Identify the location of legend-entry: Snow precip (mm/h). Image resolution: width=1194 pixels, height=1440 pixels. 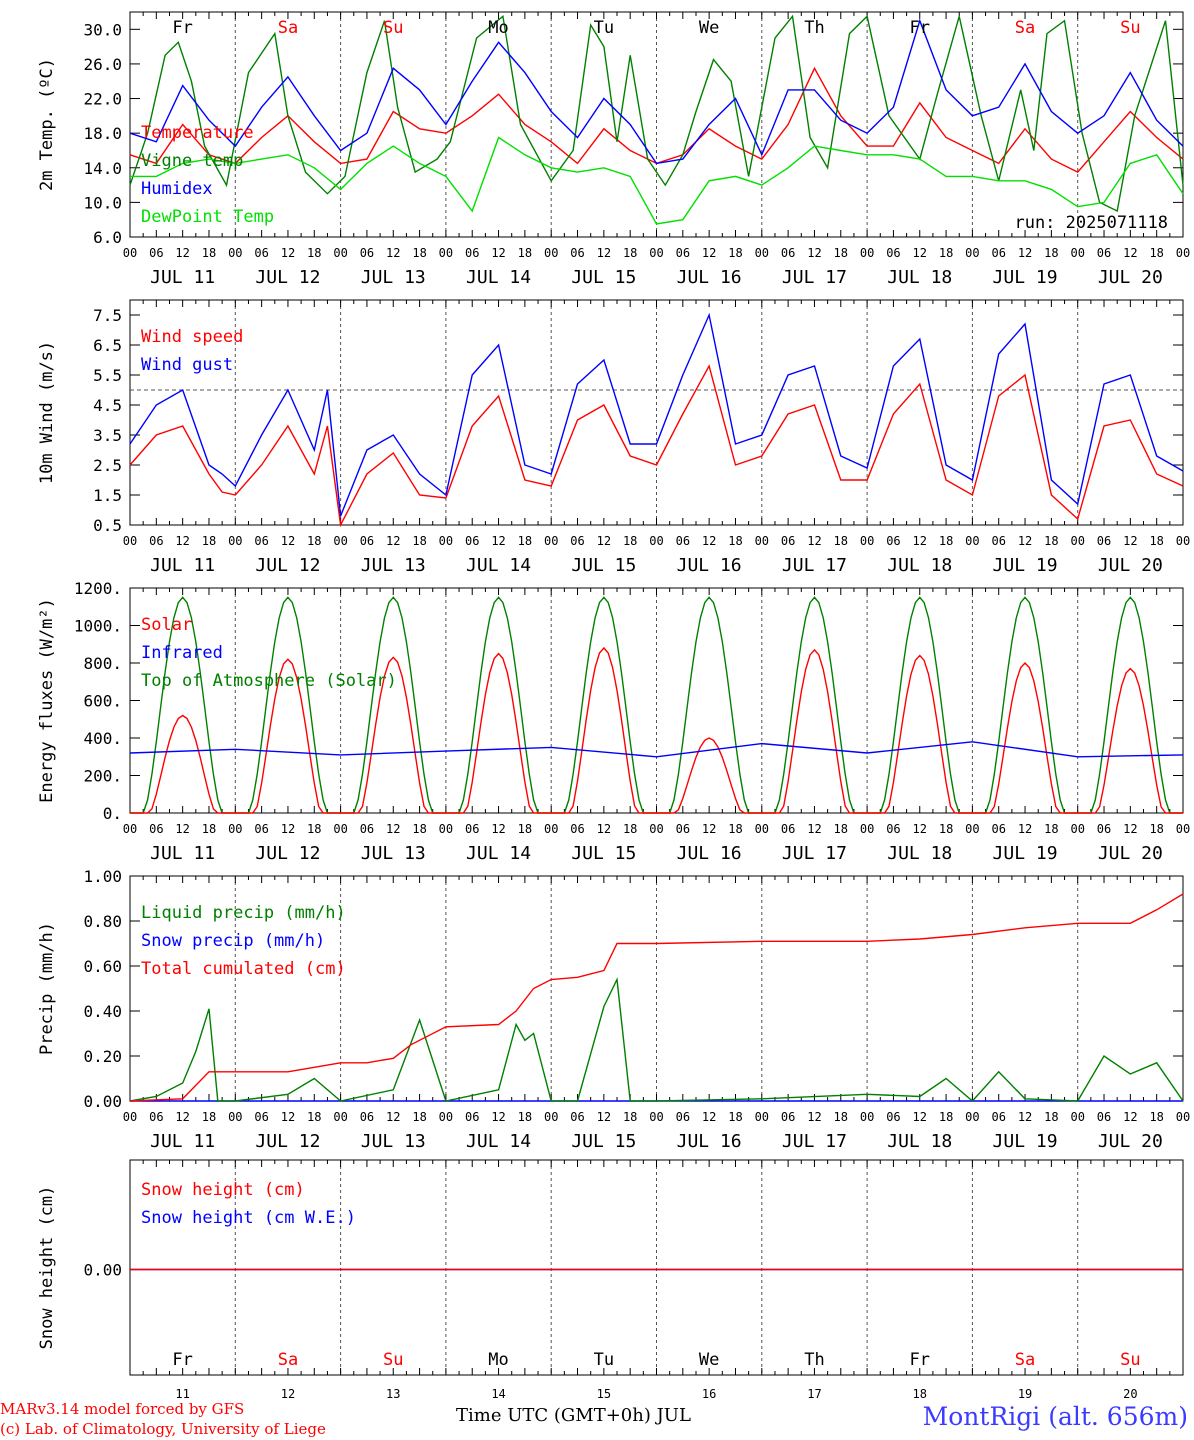
(233, 941).